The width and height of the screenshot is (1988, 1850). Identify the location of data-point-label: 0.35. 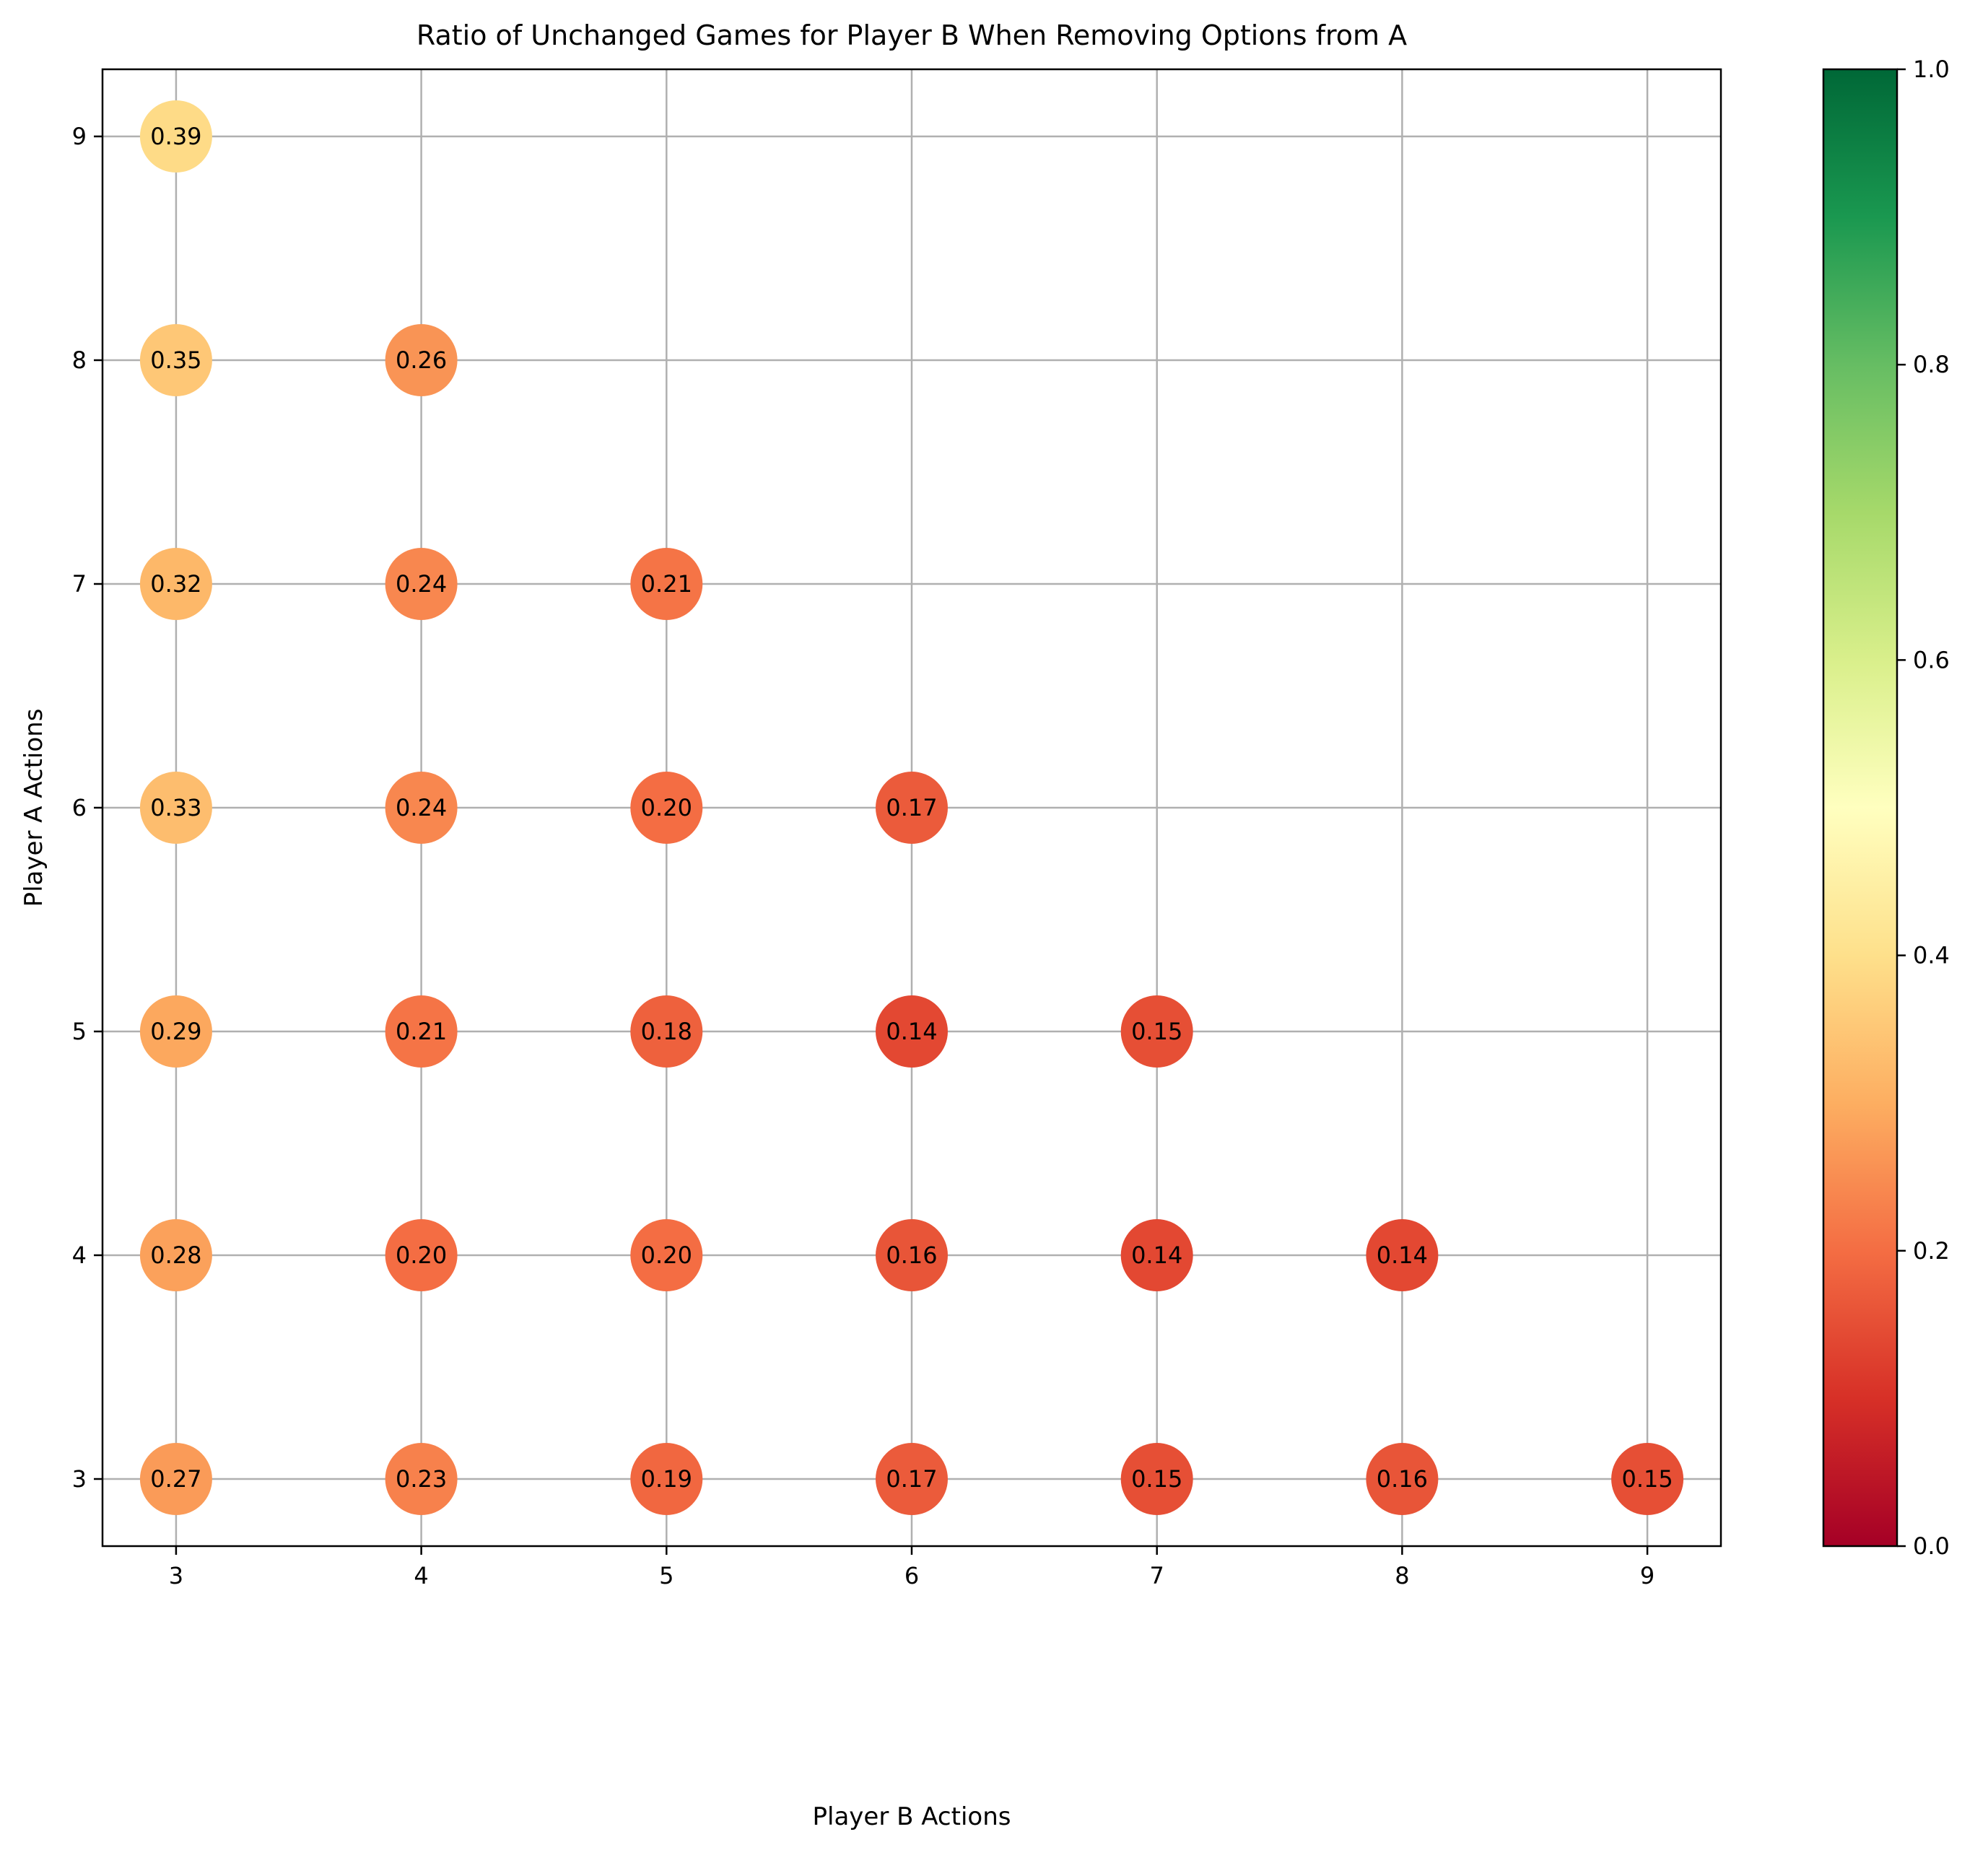
(176, 360).